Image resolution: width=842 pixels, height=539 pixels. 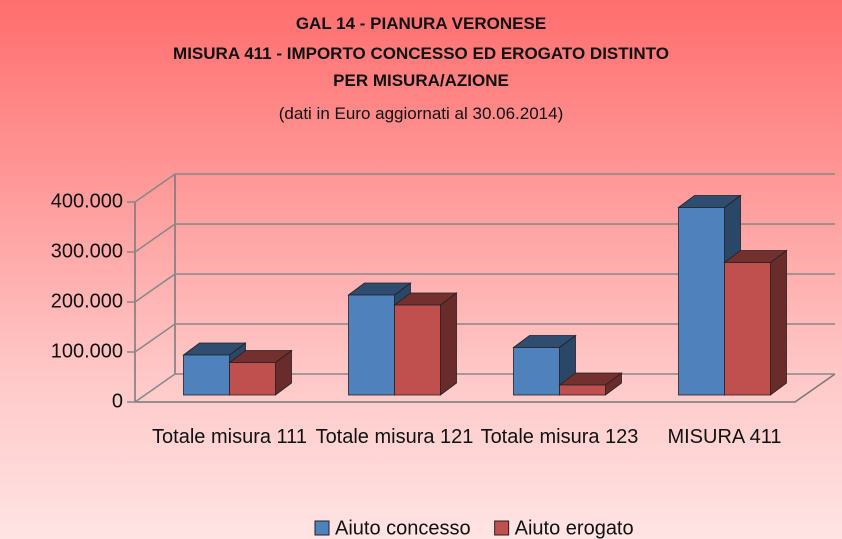 What do you see at coordinates (394, 437) in the screenshot?
I see `x-tick-label: Totale misura 121` at bounding box center [394, 437].